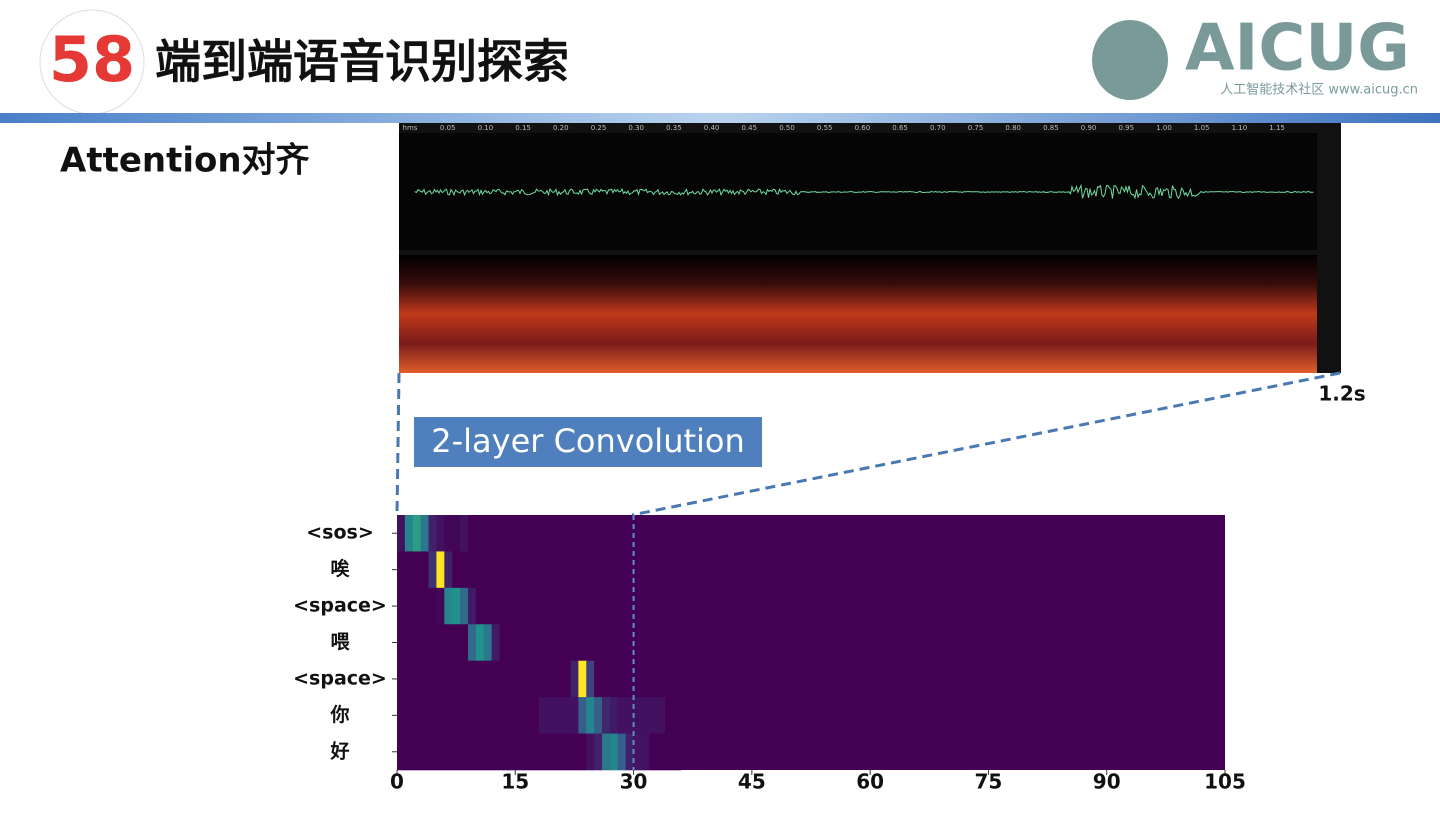  I want to click on y-tick-label: <sos>, so click(340, 533).